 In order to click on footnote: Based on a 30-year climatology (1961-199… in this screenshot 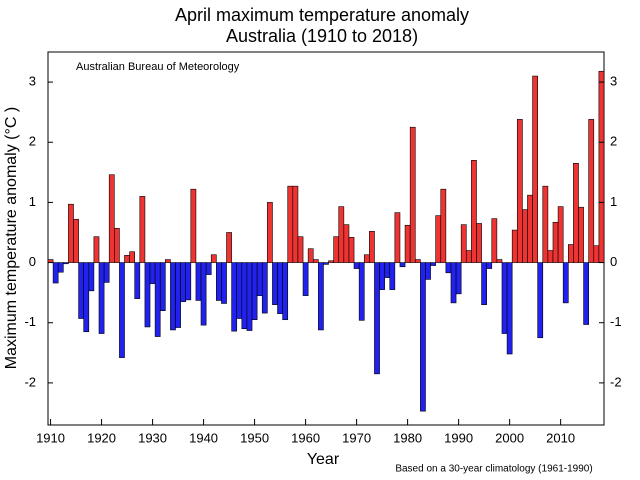, I will do `click(493, 469)`.